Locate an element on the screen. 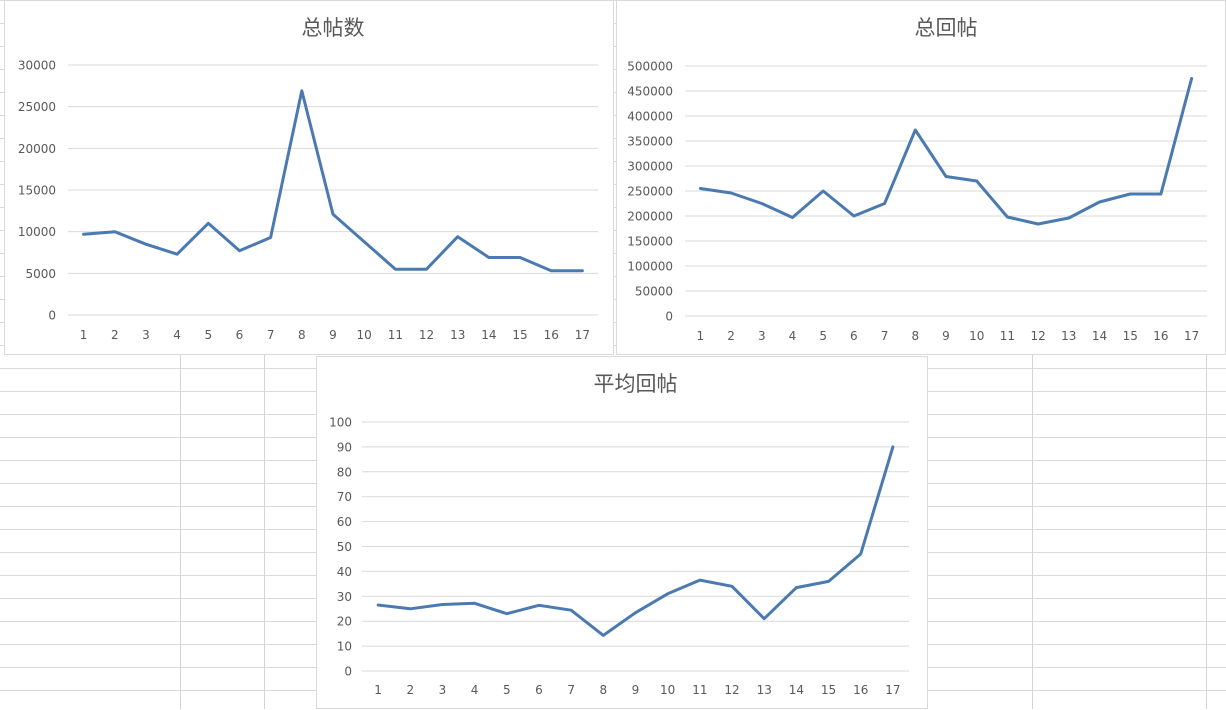  x-tick-label: 10 is located at coordinates (976, 336).